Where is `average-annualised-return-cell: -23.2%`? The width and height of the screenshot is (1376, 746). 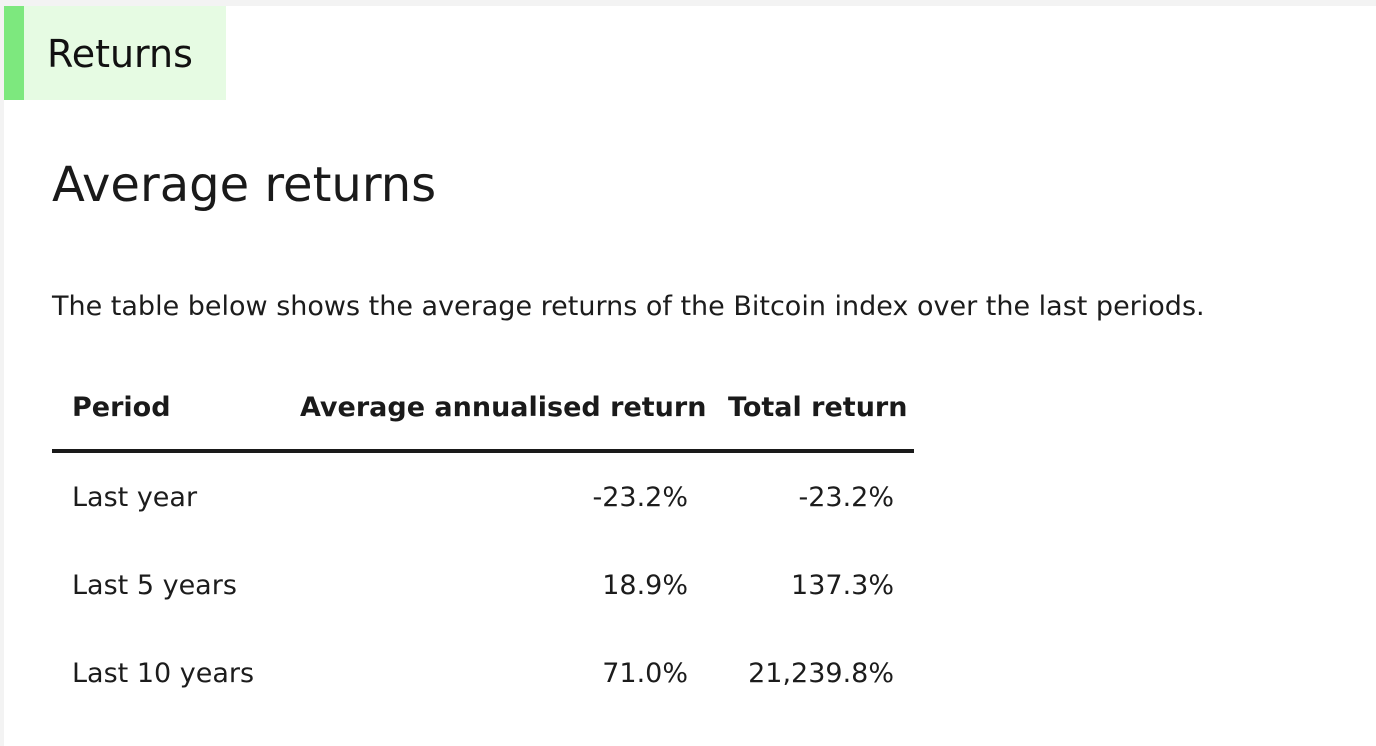
average-annualised-return-cell: -23.2% is located at coordinates (640, 497).